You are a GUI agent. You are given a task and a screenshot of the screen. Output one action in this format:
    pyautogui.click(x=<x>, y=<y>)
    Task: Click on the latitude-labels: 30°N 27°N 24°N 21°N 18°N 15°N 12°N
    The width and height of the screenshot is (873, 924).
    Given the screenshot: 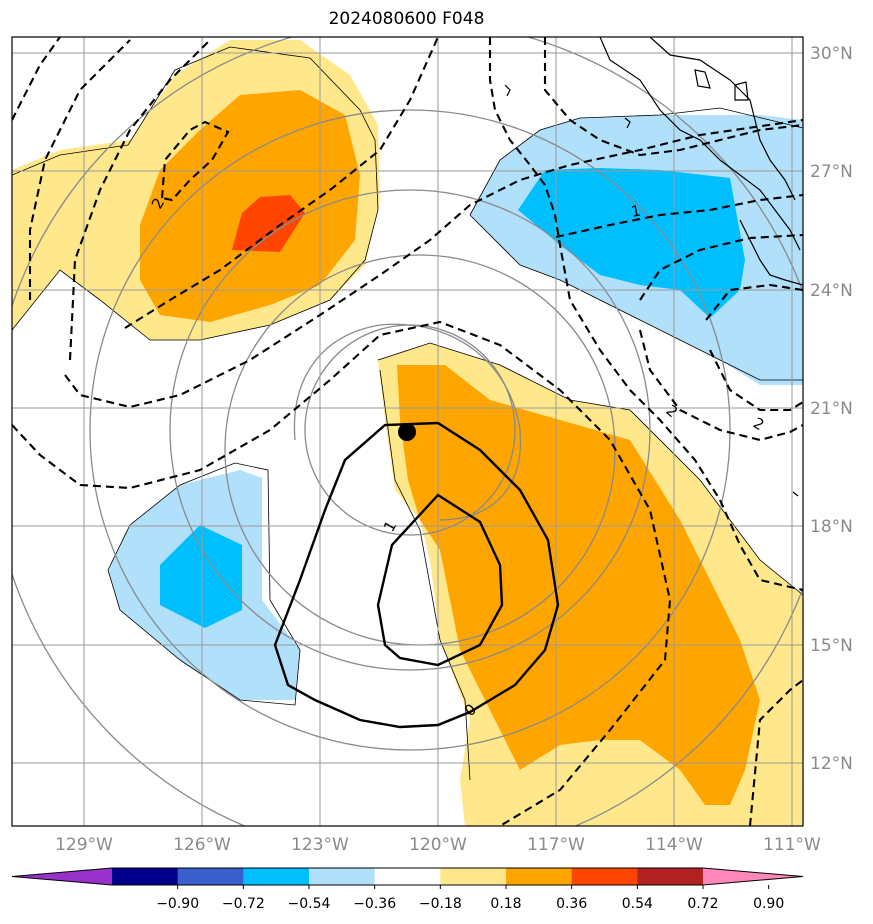 What is the action you would take?
    pyautogui.click(x=831, y=409)
    